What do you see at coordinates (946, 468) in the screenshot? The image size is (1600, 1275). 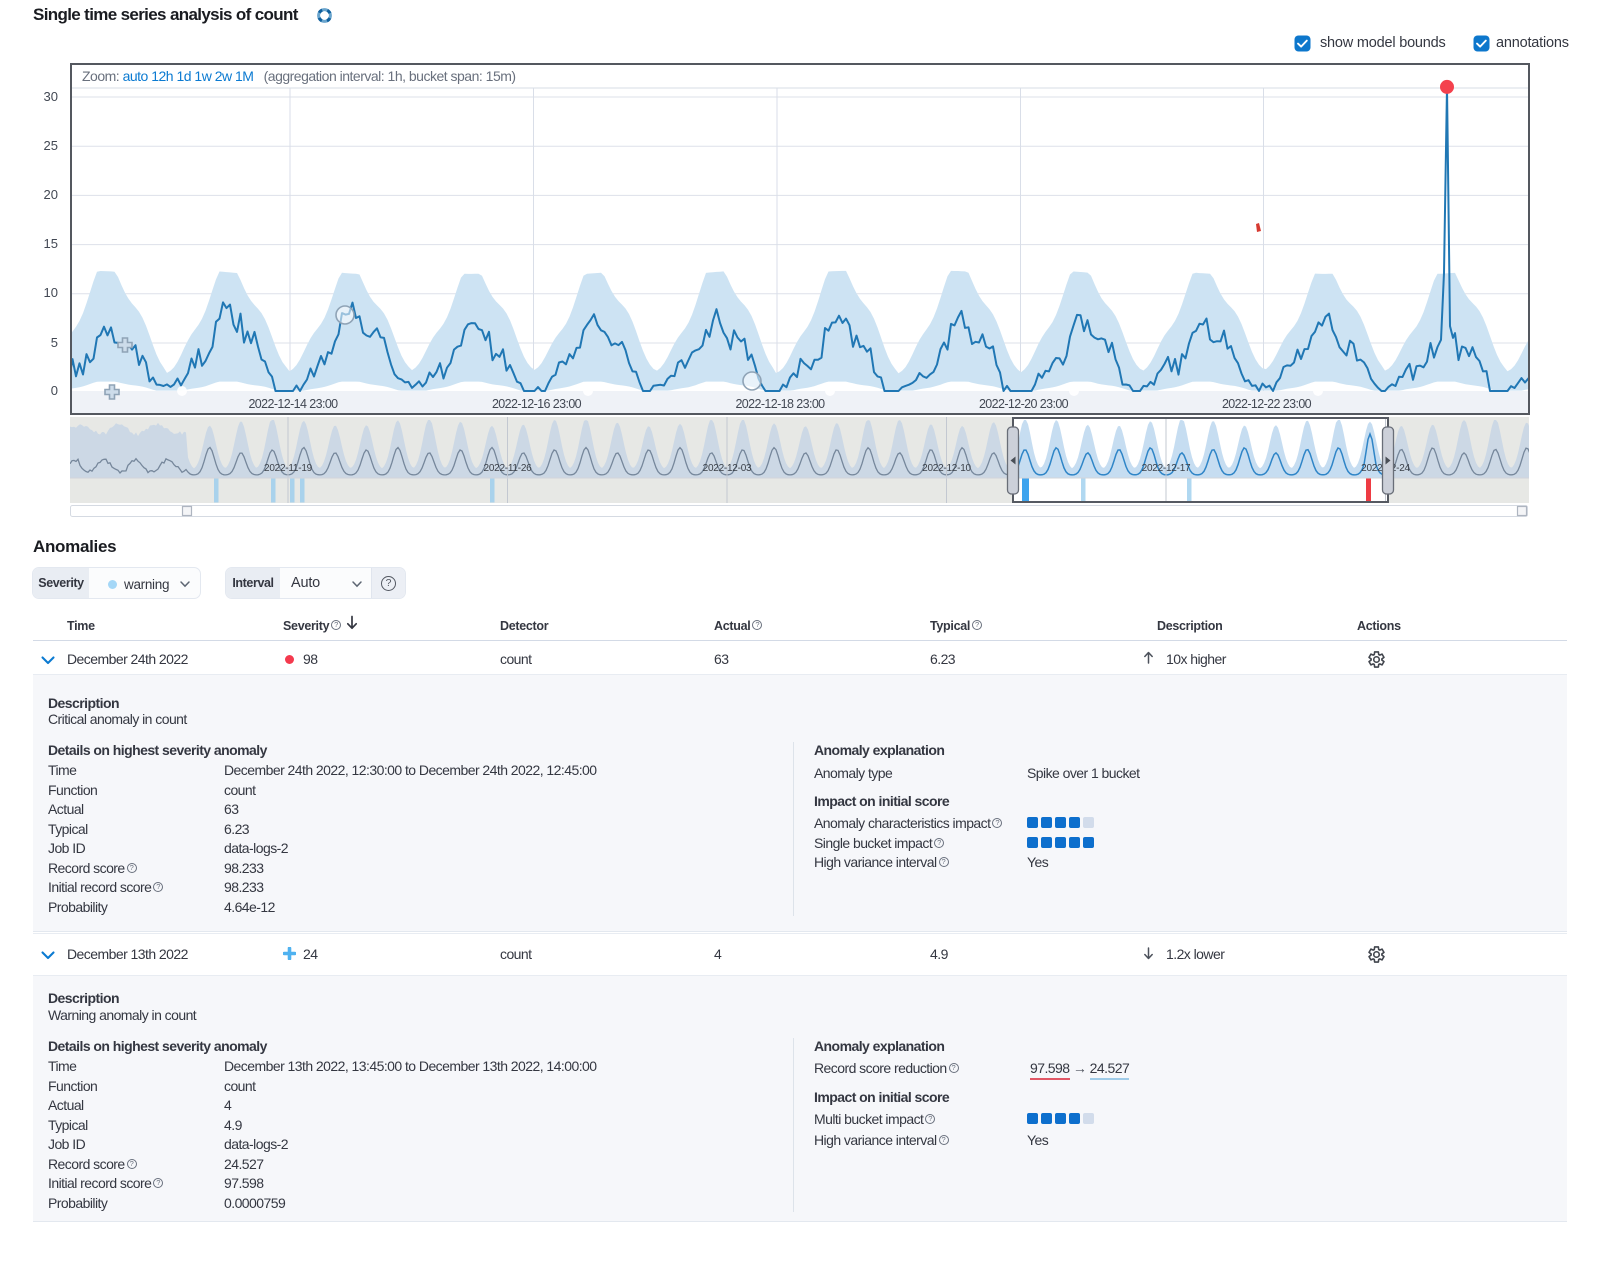 I see `svg-text: 2022-12-10` at bounding box center [946, 468].